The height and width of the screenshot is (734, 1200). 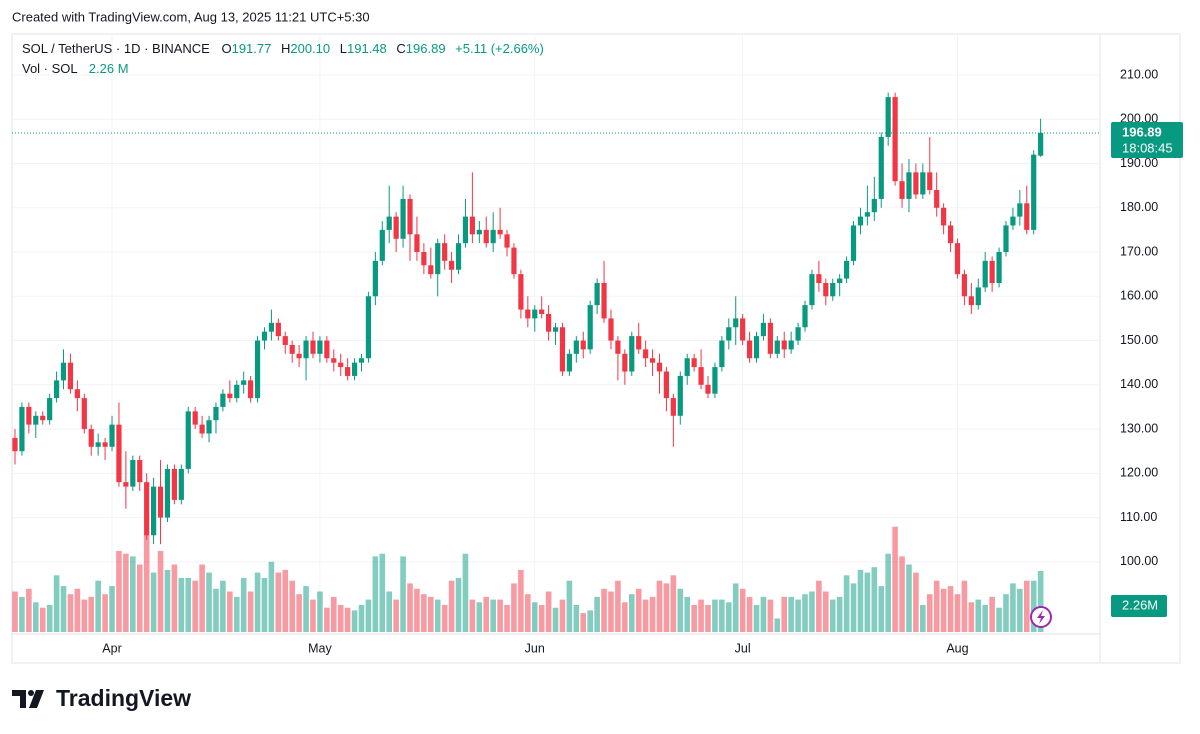 What do you see at coordinates (400, 48) in the screenshot?
I see `close-label: C` at bounding box center [400, 48].